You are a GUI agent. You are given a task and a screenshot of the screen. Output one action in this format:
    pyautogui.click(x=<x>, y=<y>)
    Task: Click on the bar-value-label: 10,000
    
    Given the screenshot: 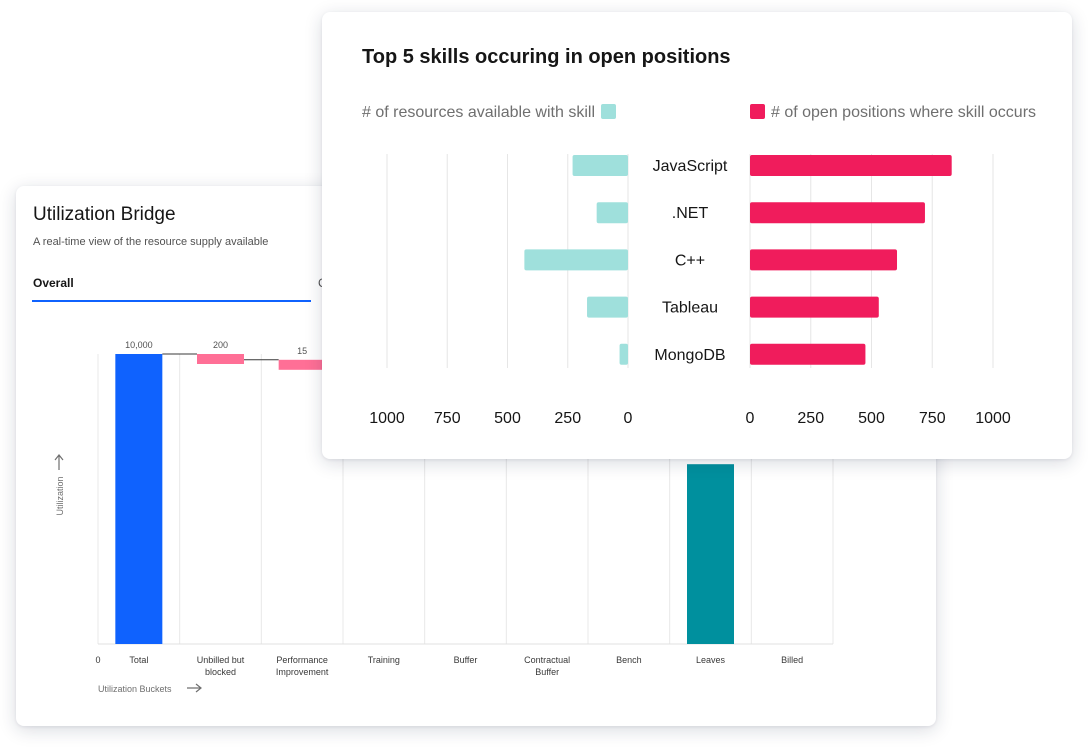 What is the action you would take?
    pyautogui.click(x=139, y=345)
    